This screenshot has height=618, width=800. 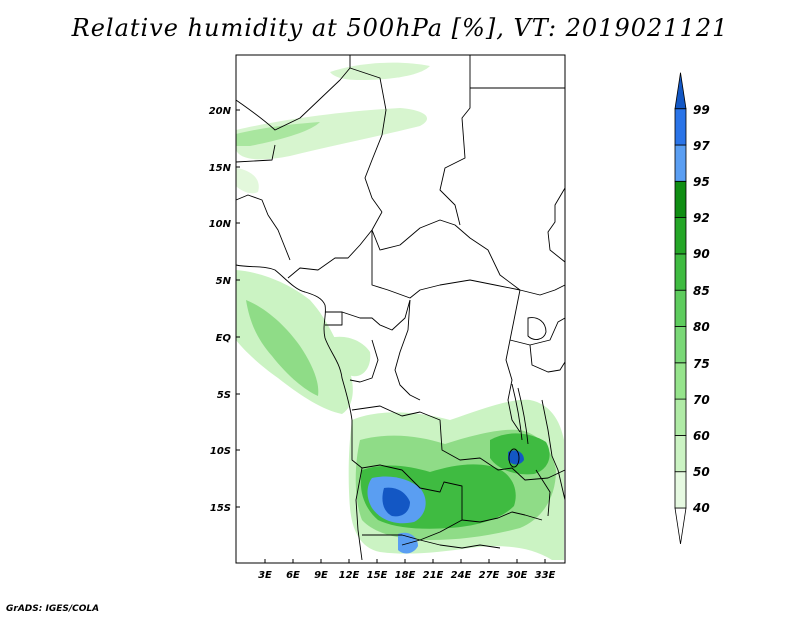 I want to click on longitude-labels: 3E 6E 9E 12E 15E 18E 21E 24E 27E 30E 33E, so click(x=406, y=575).